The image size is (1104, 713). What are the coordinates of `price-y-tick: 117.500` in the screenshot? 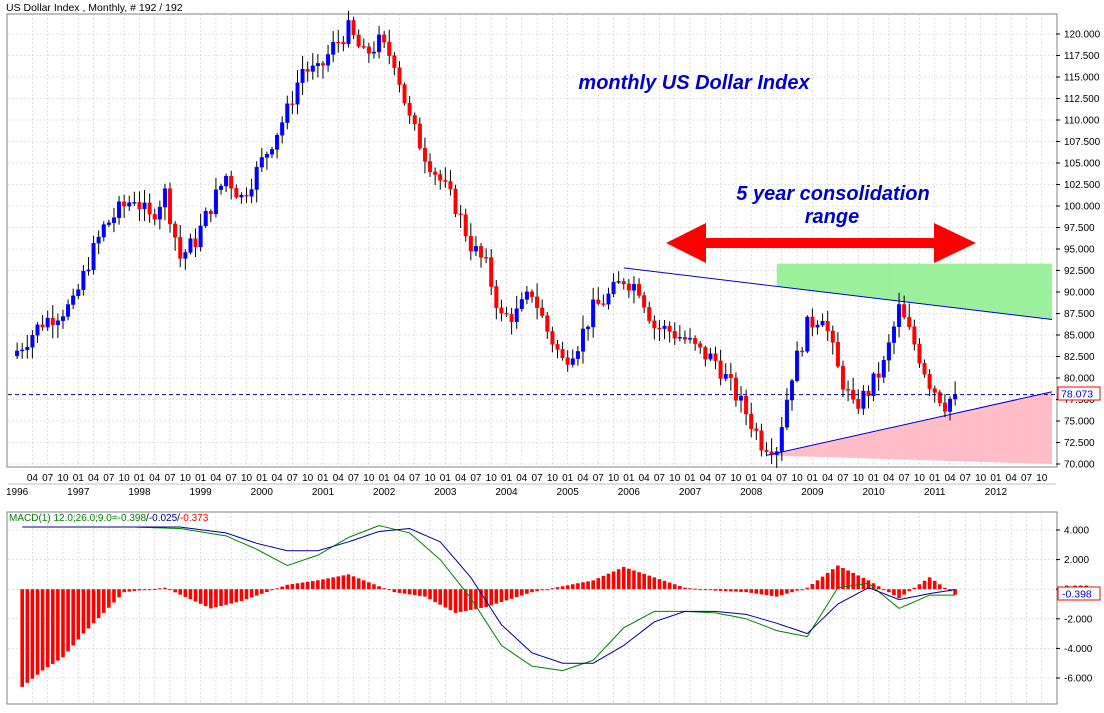 It's located at (1082, 56).